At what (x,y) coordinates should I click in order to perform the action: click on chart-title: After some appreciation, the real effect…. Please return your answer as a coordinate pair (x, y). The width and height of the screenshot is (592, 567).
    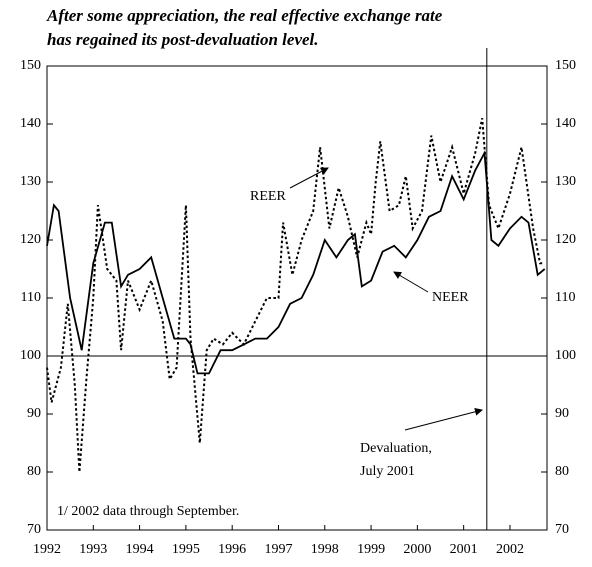
    Looking at the image, I should click on (244, 15).